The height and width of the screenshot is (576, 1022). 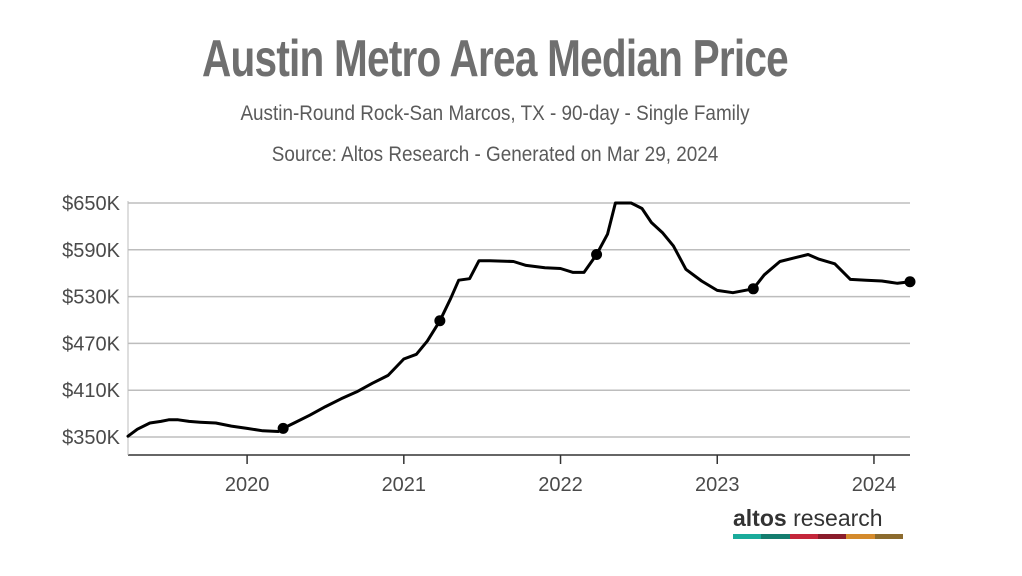 What do you see at coordinates (404, 485) in the screenshot?
I see `x-tick-label: 2021` at bounding box center [404, 485].